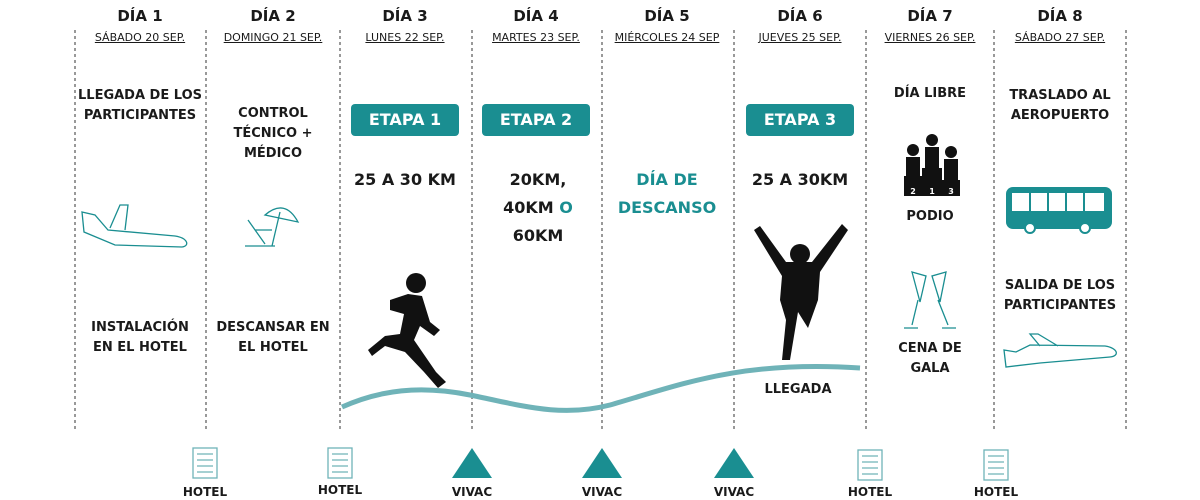 The width and height of the screenshot is (1200, 500). I want to click on activity: DÍA LIBRE, so click(930, 93).